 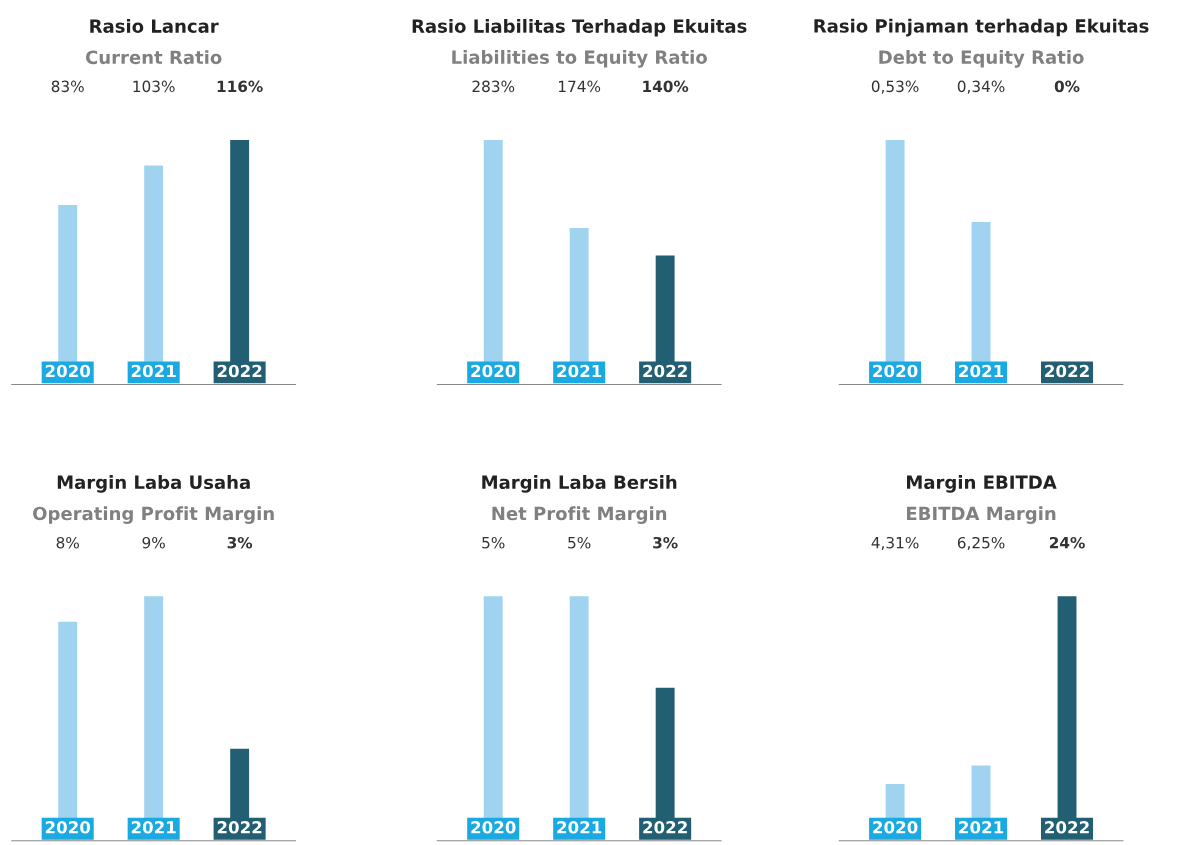 I want to click on chart-title: Margin Laba Bersih, so click(x=579, y=484).